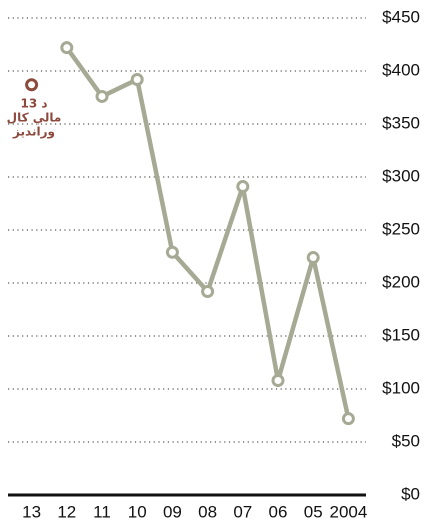 Image resolution: width=424 pixels, height=525 pixels. I want to click on y-tick-label: $100, so click(401, 387).